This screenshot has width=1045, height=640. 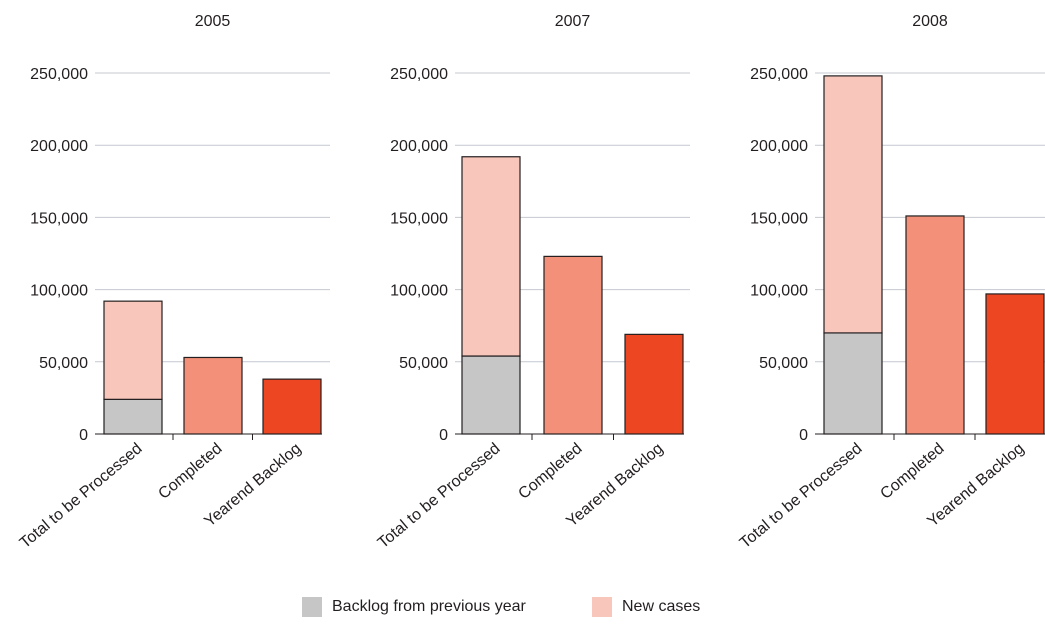 I want to click on chart-title: 2008, so click(x=930, y=21).